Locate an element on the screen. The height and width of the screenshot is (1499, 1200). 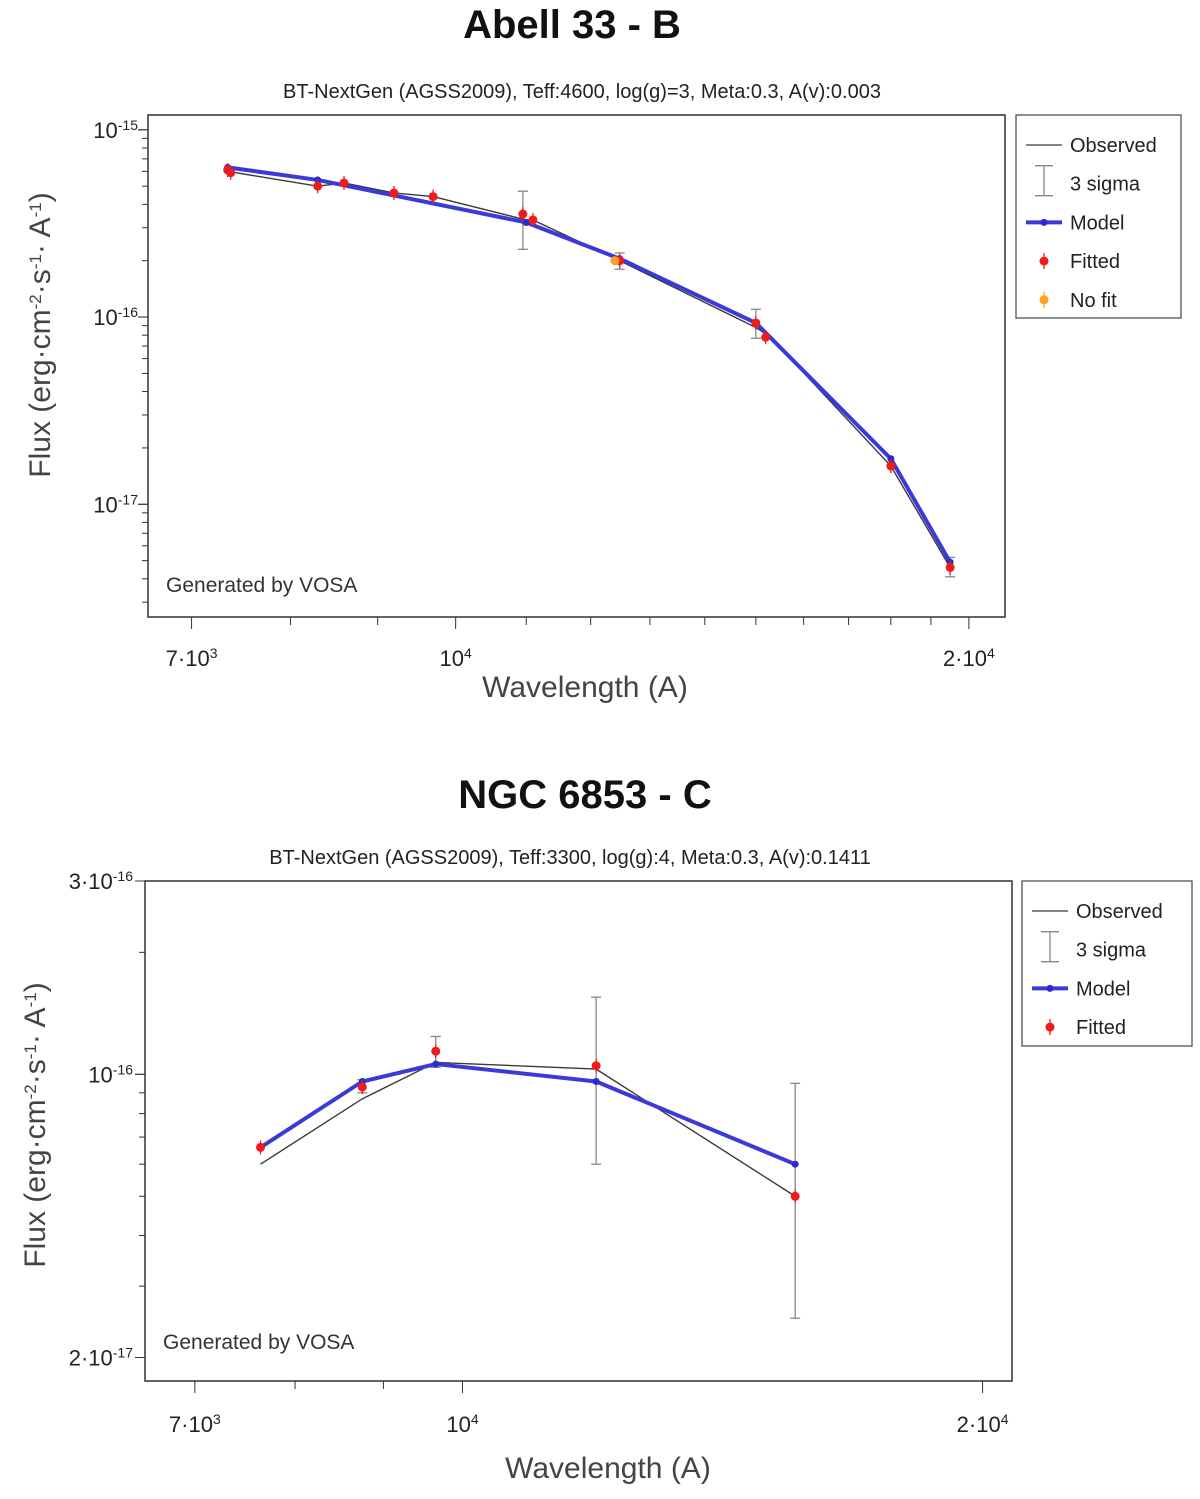
nofit-point is located at coordinates (615, 261).